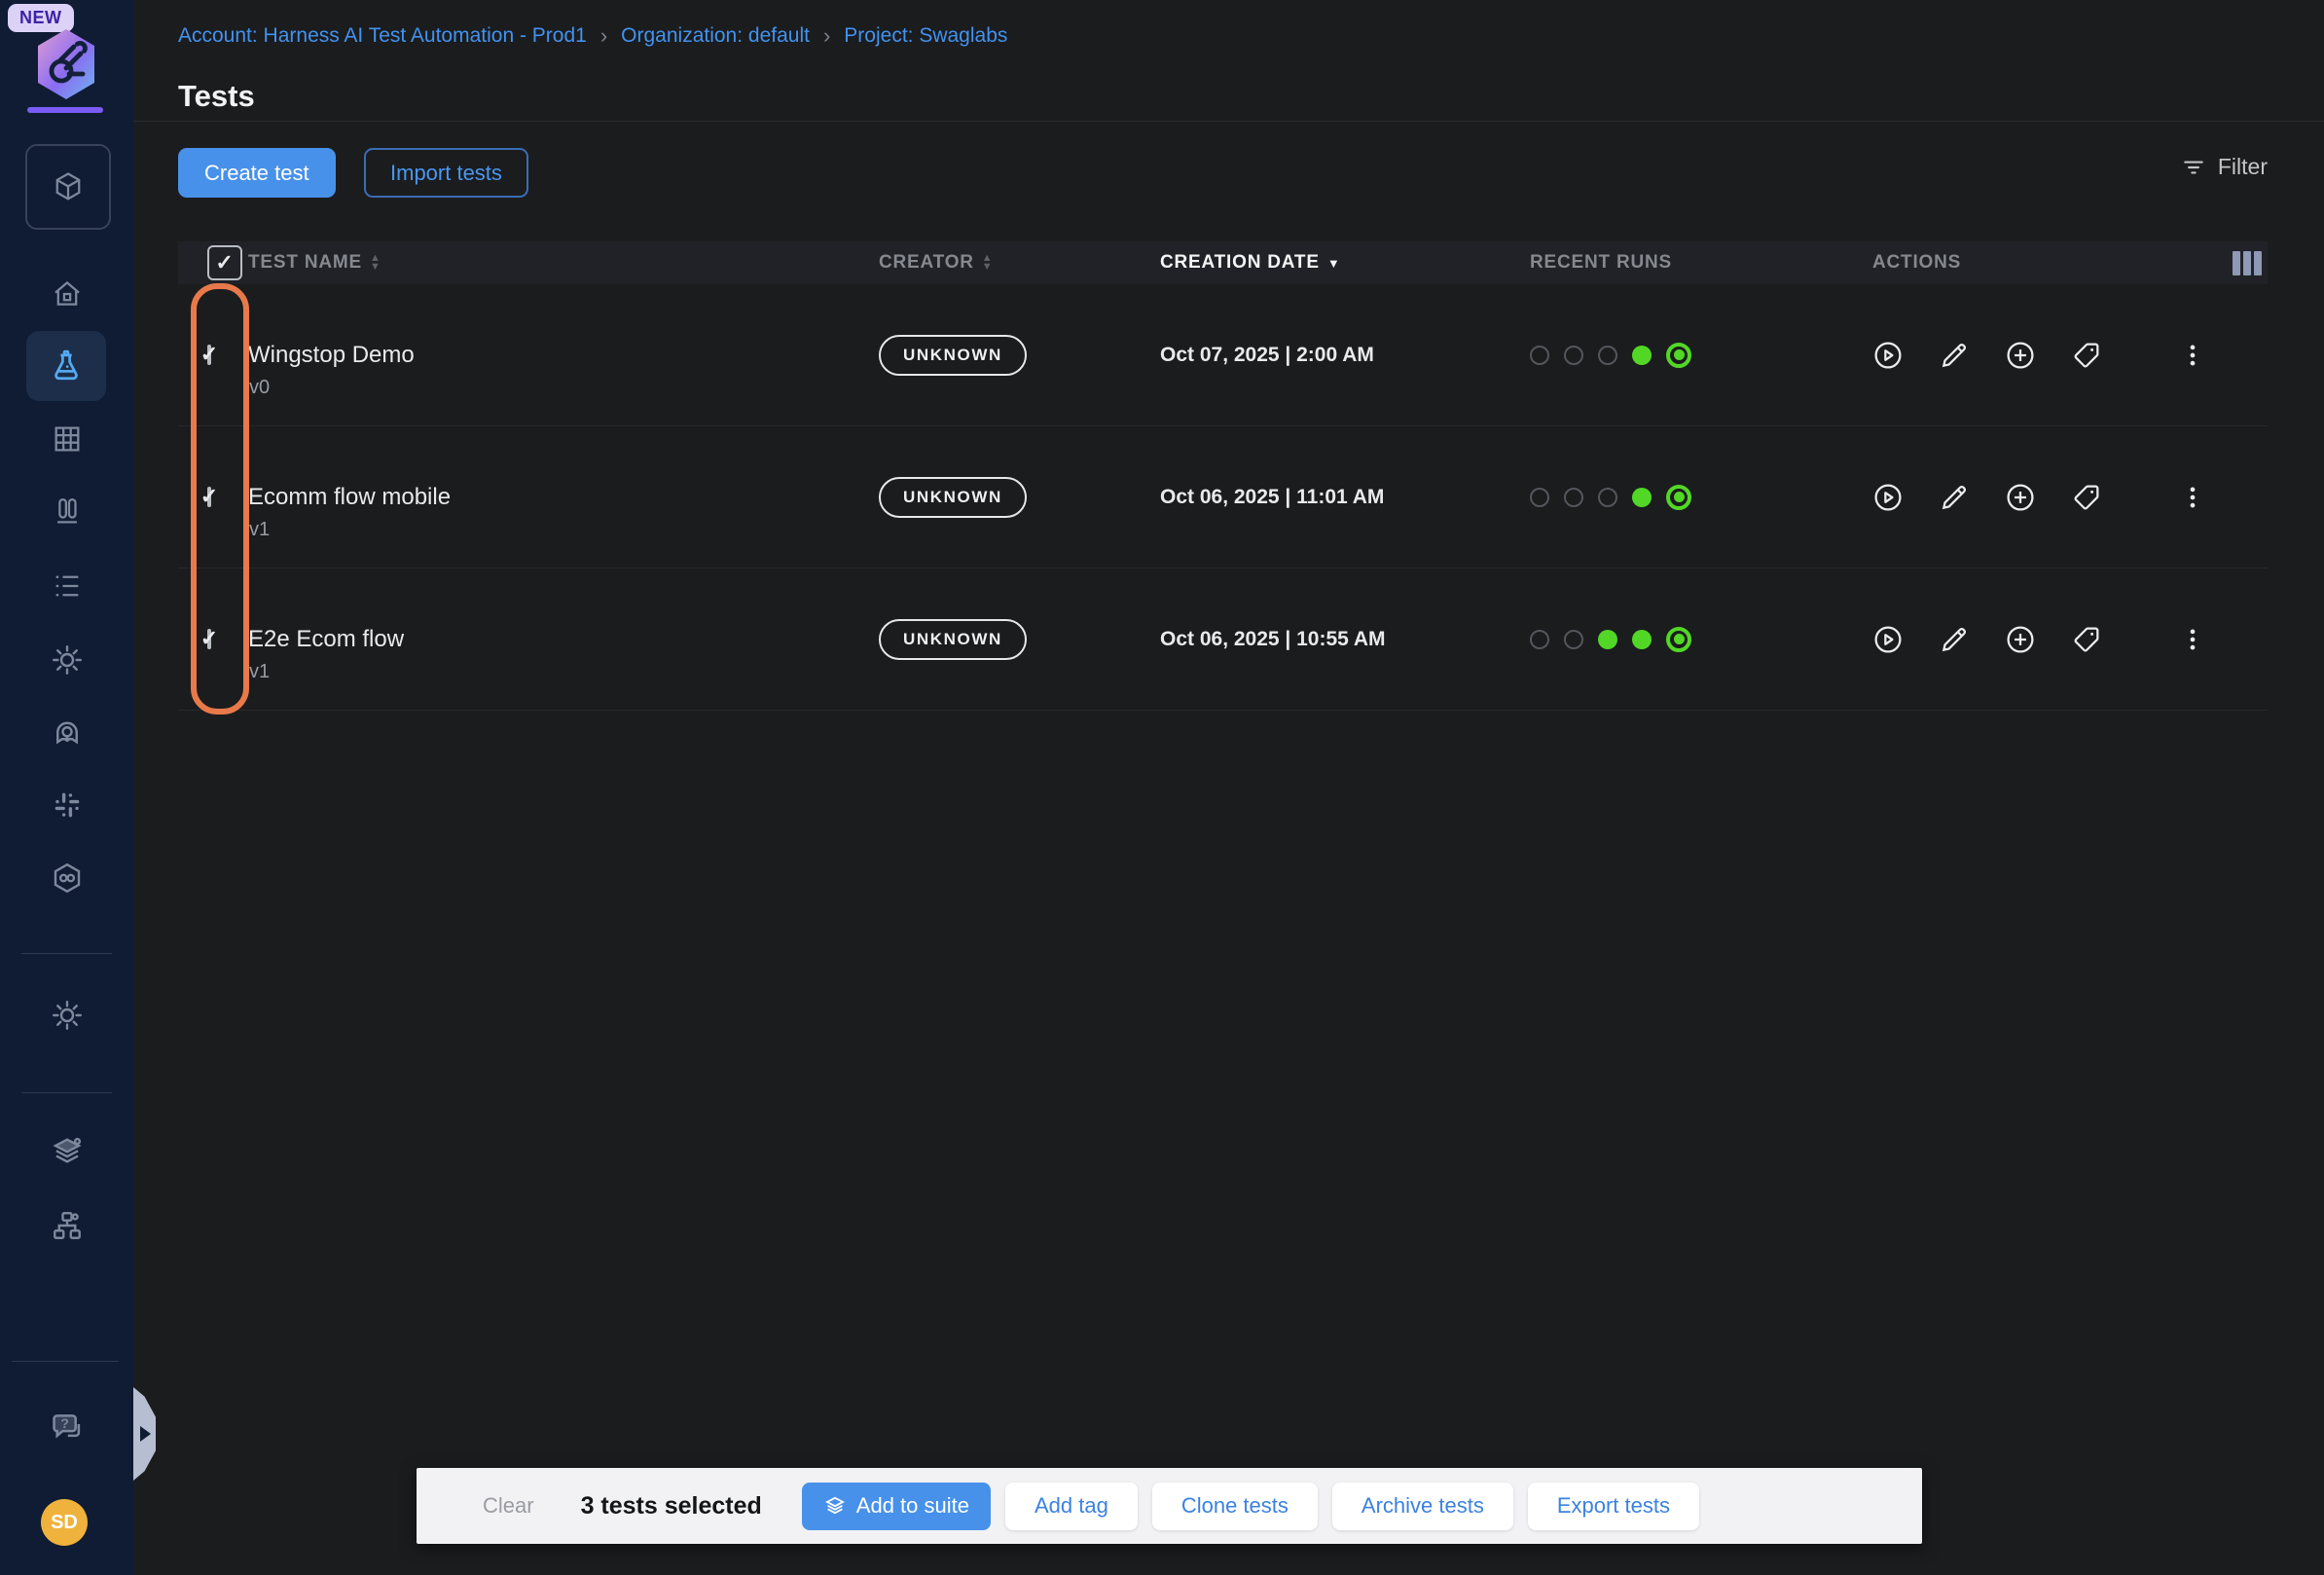 The width and height of the screenshot is (2324, 1575). Describe the element at coordinates (66, 586) in the screenshot. I see `sidebar-item-checklist` at that location.